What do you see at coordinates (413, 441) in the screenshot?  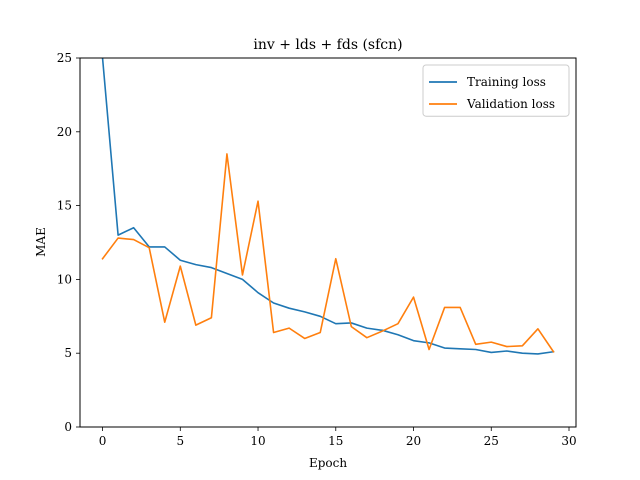 I see `x-tick-label: 20` at bounding box center [413, 441].